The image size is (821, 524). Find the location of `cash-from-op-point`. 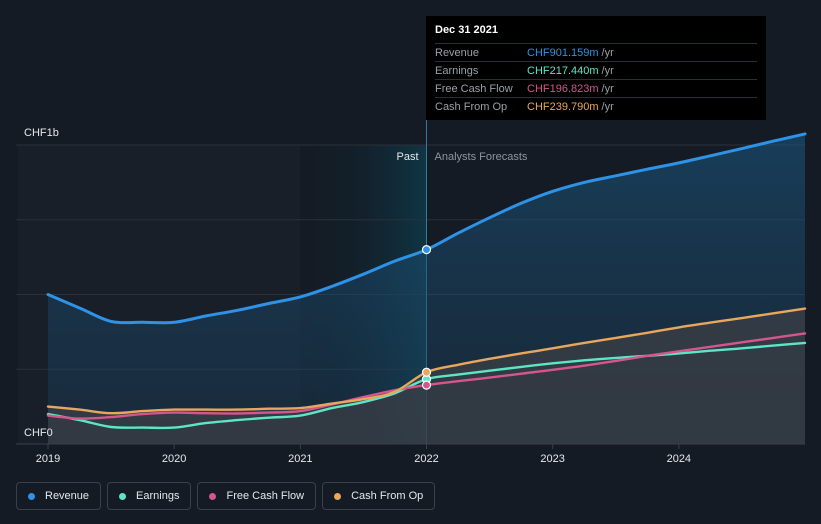

cash-from-op-point is located at coordinates (426, 372).